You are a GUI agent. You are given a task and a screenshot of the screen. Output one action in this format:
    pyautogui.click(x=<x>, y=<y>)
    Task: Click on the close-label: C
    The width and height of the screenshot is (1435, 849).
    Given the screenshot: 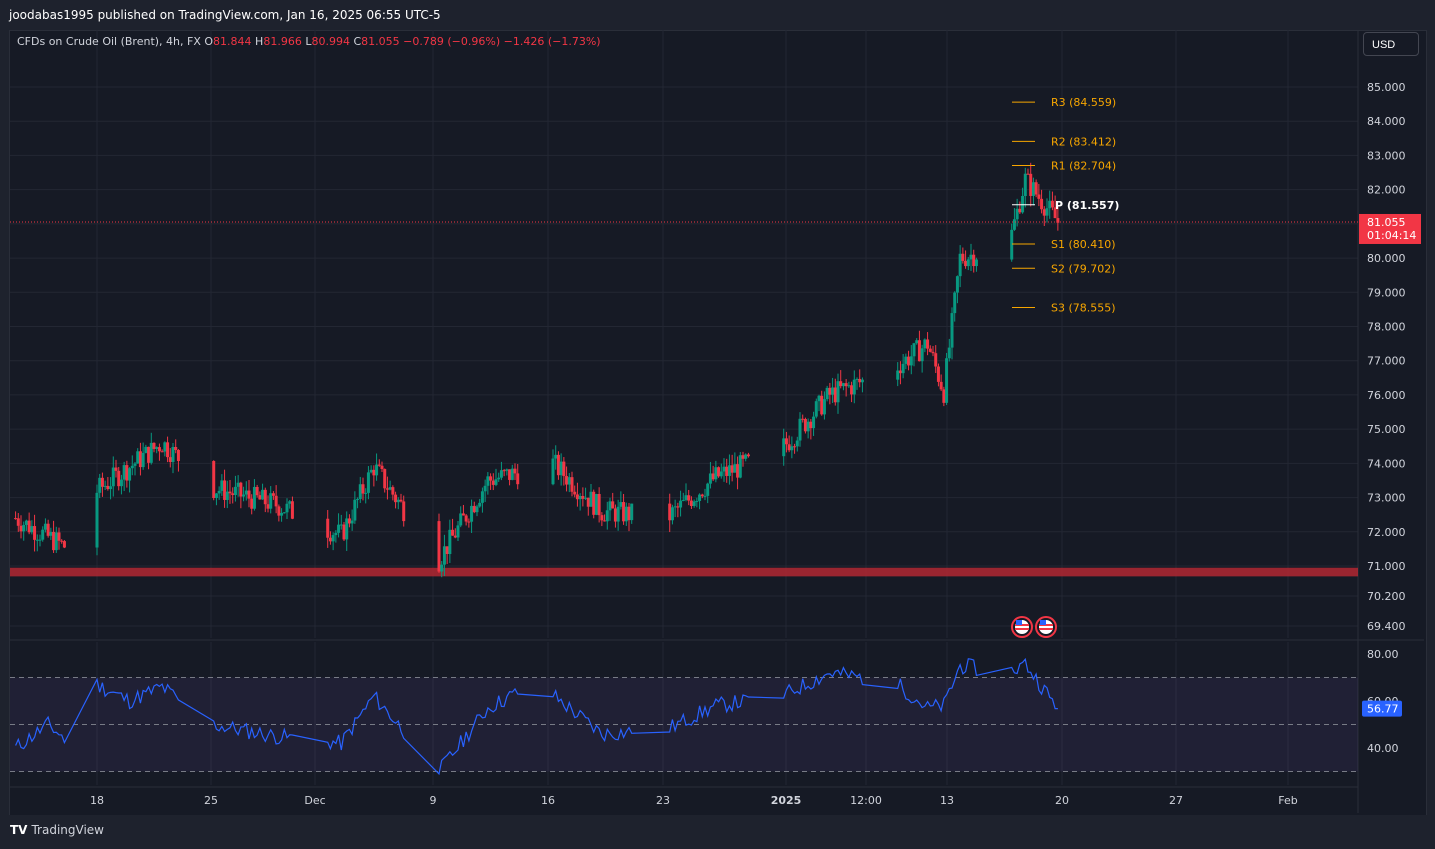 What is the action you would take?
    pyautogui.click(x=357, y=41)
    